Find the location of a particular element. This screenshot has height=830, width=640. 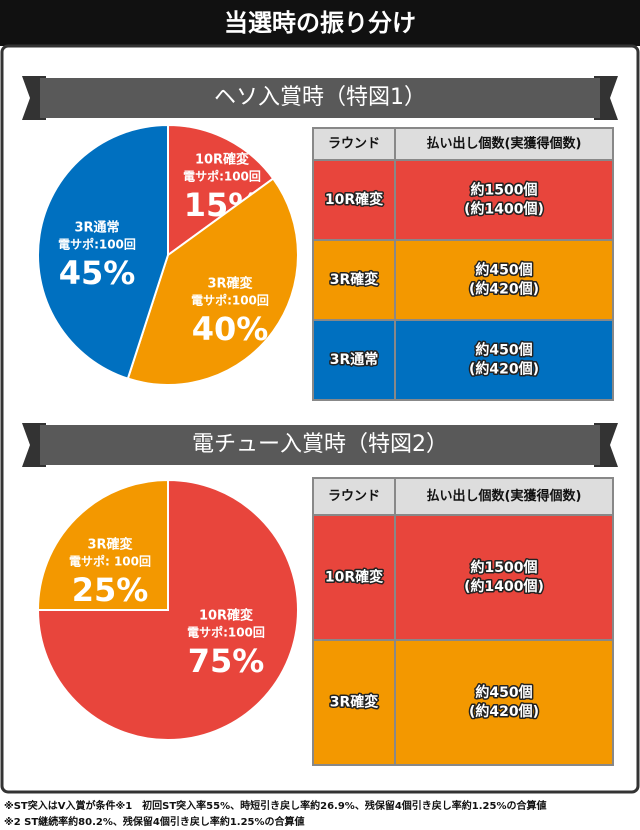

page-title: 当選時の振り分け is located at coordinates (320, 23).